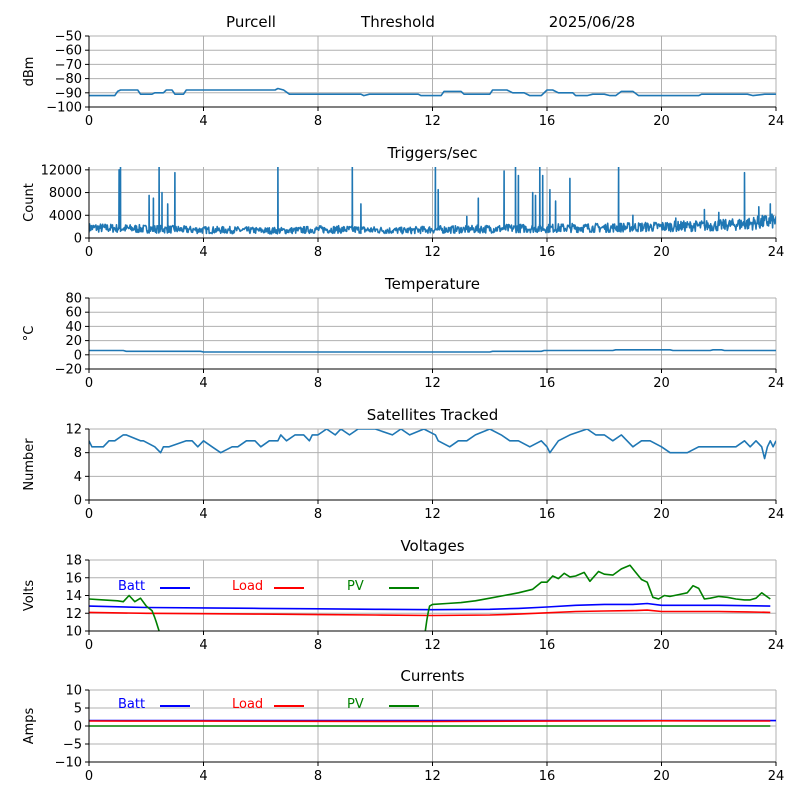 This screenshot has width=800, height=800. Describe the element at coordinates (432, 514) in the screenshot. I see `satellites-xtick-label: 12` at that location.